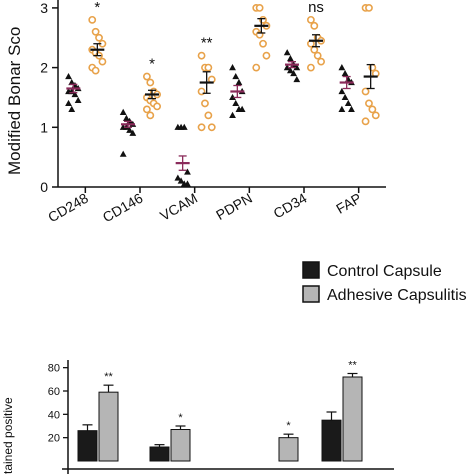  What do you see at coordinates (54, 369) in the screenshot?
I see `y-tick-label: 80` at bounding box center [54, 369].